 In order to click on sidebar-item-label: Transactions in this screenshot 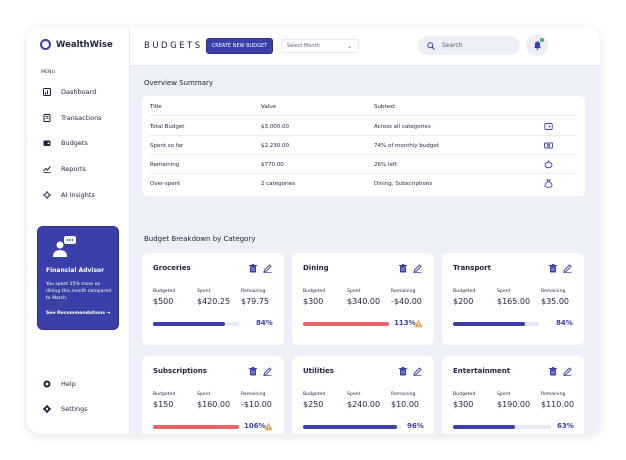, I will do `click(81, 118)`.